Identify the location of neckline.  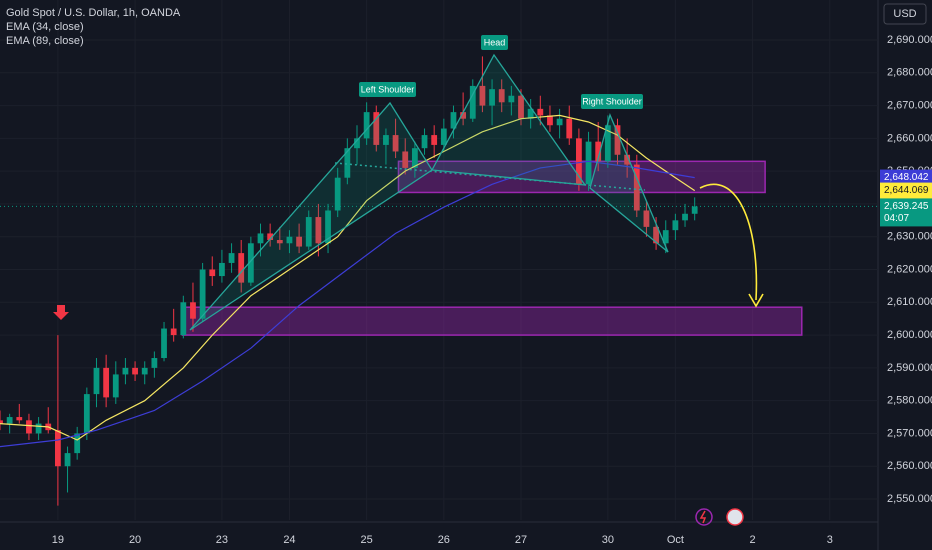
(490, 176).